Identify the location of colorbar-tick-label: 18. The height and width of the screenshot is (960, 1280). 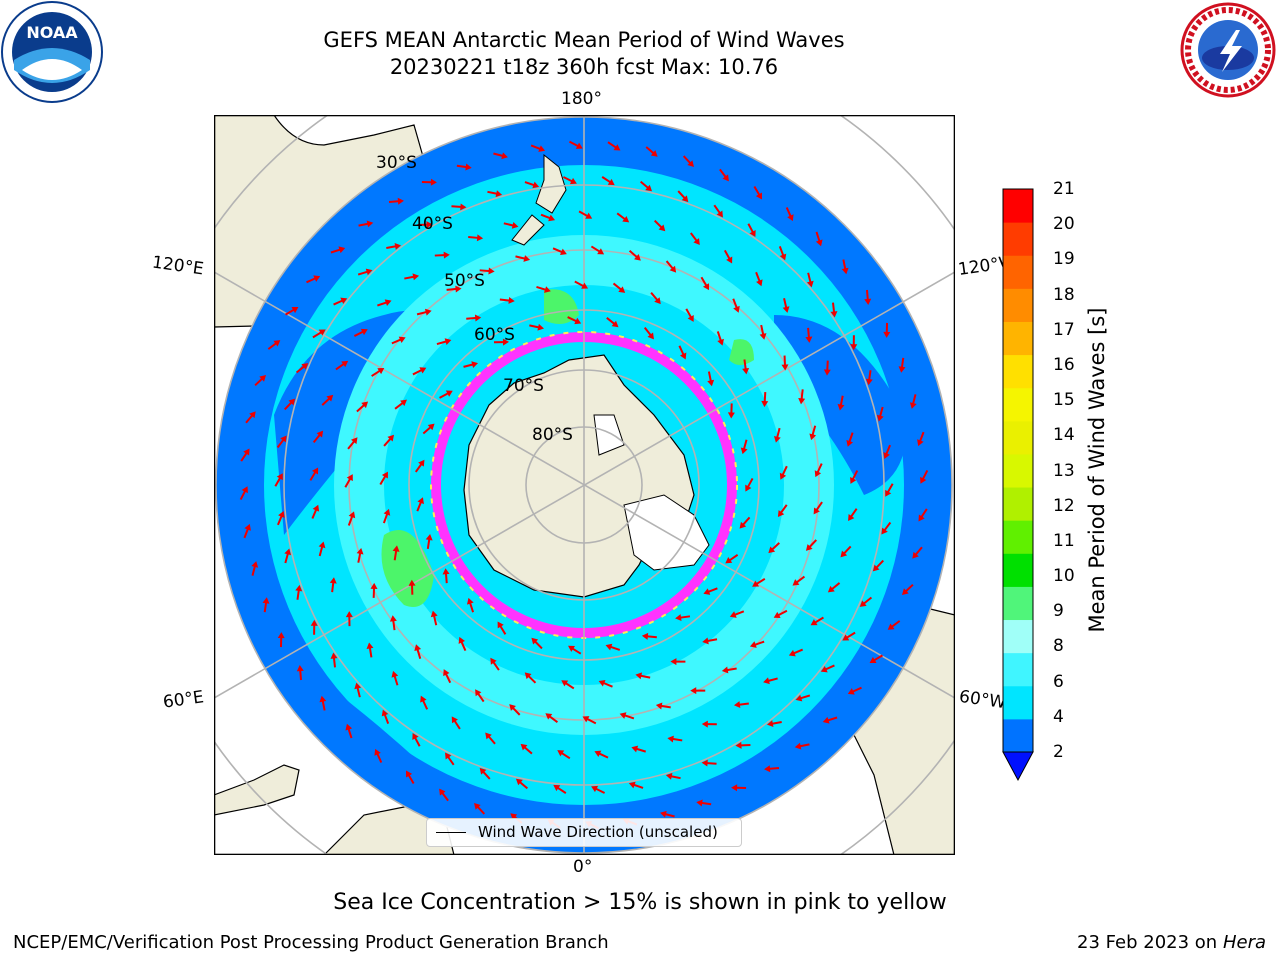
(1064, 294).